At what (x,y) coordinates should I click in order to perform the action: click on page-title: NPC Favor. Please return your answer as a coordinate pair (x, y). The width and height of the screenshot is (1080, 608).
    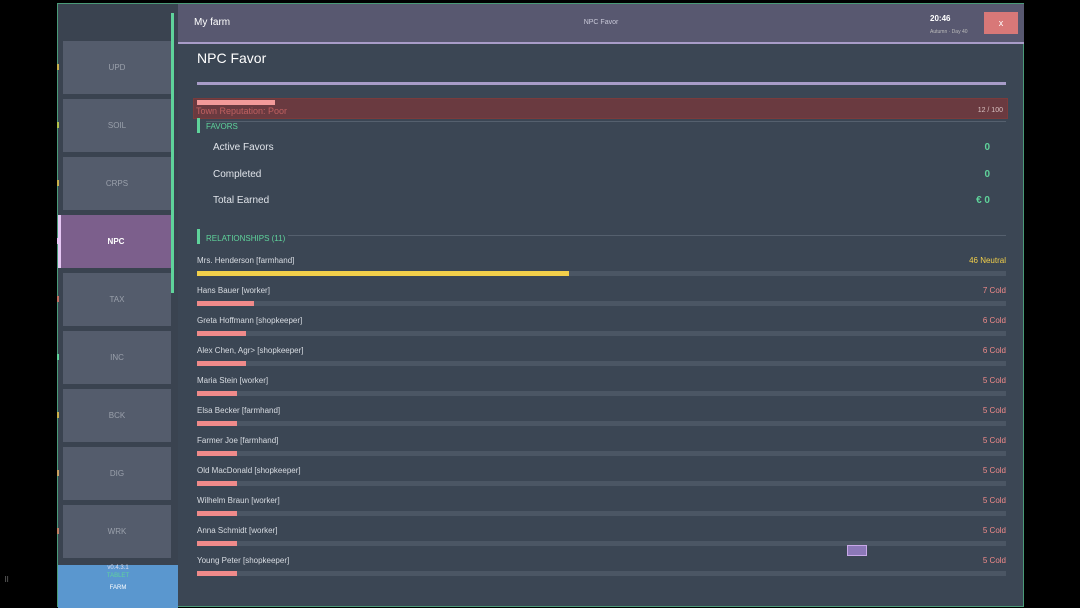
    Looking at the image, I should click on (232, 58).